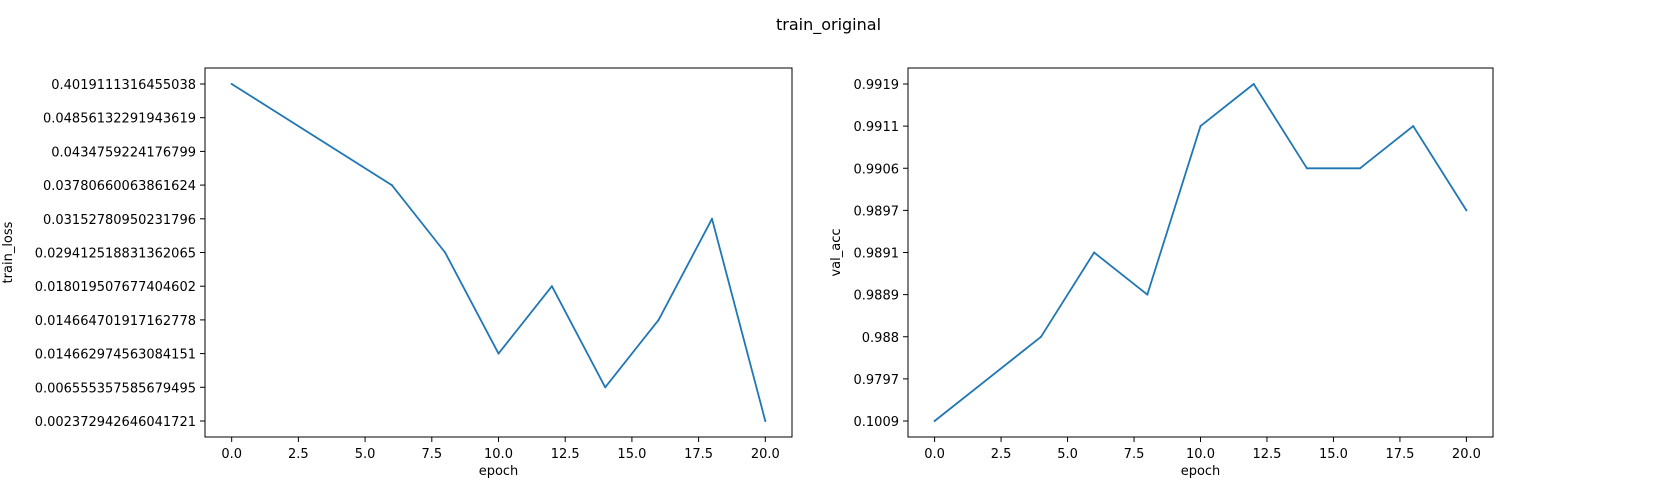 This screenshot has width=1657, height=488. Describe the element at coordinates (877, 422) in the screenshot. I see `y-tick-label: 0.1009` at that location.